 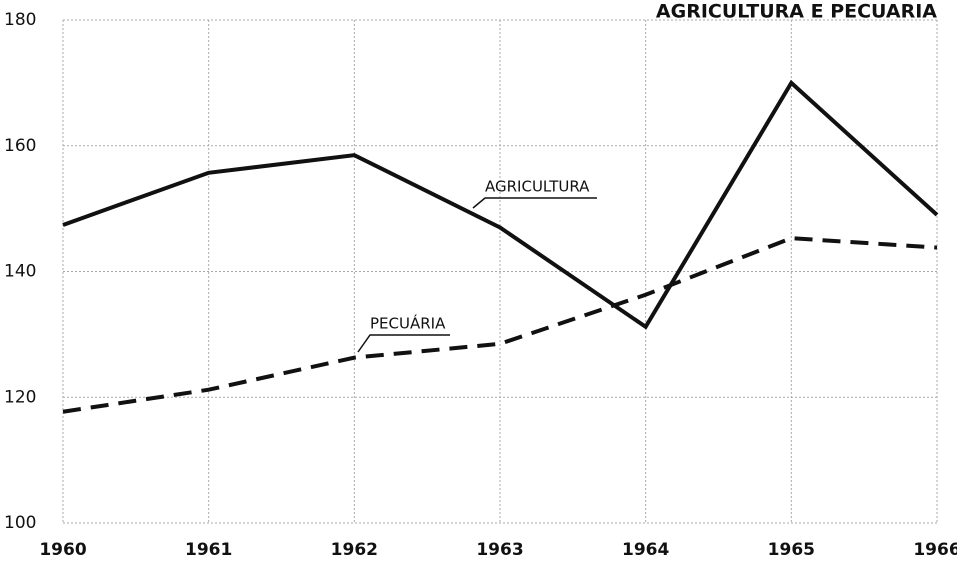 I want to click on y-tick-label: 180, so click(x=20, y=20).